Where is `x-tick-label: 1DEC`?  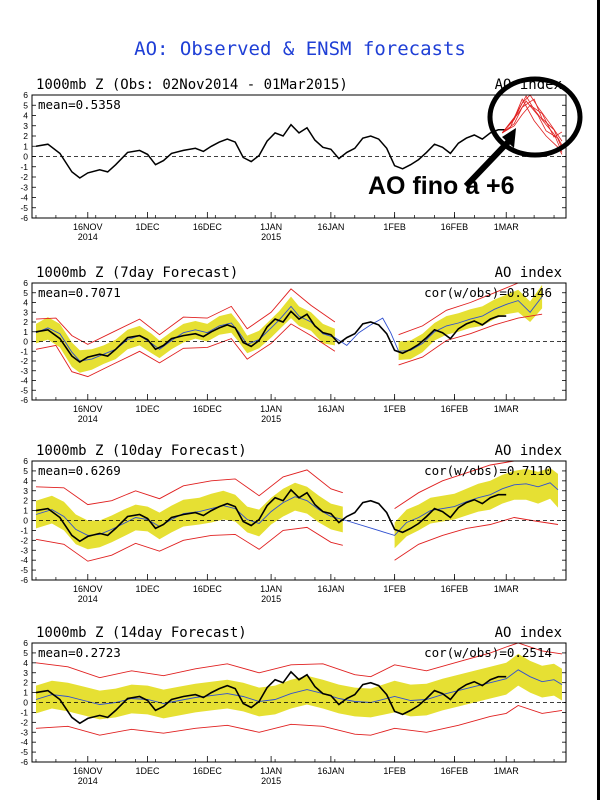
x-tick-label: 1DEC is located at coordinates (148, 771).